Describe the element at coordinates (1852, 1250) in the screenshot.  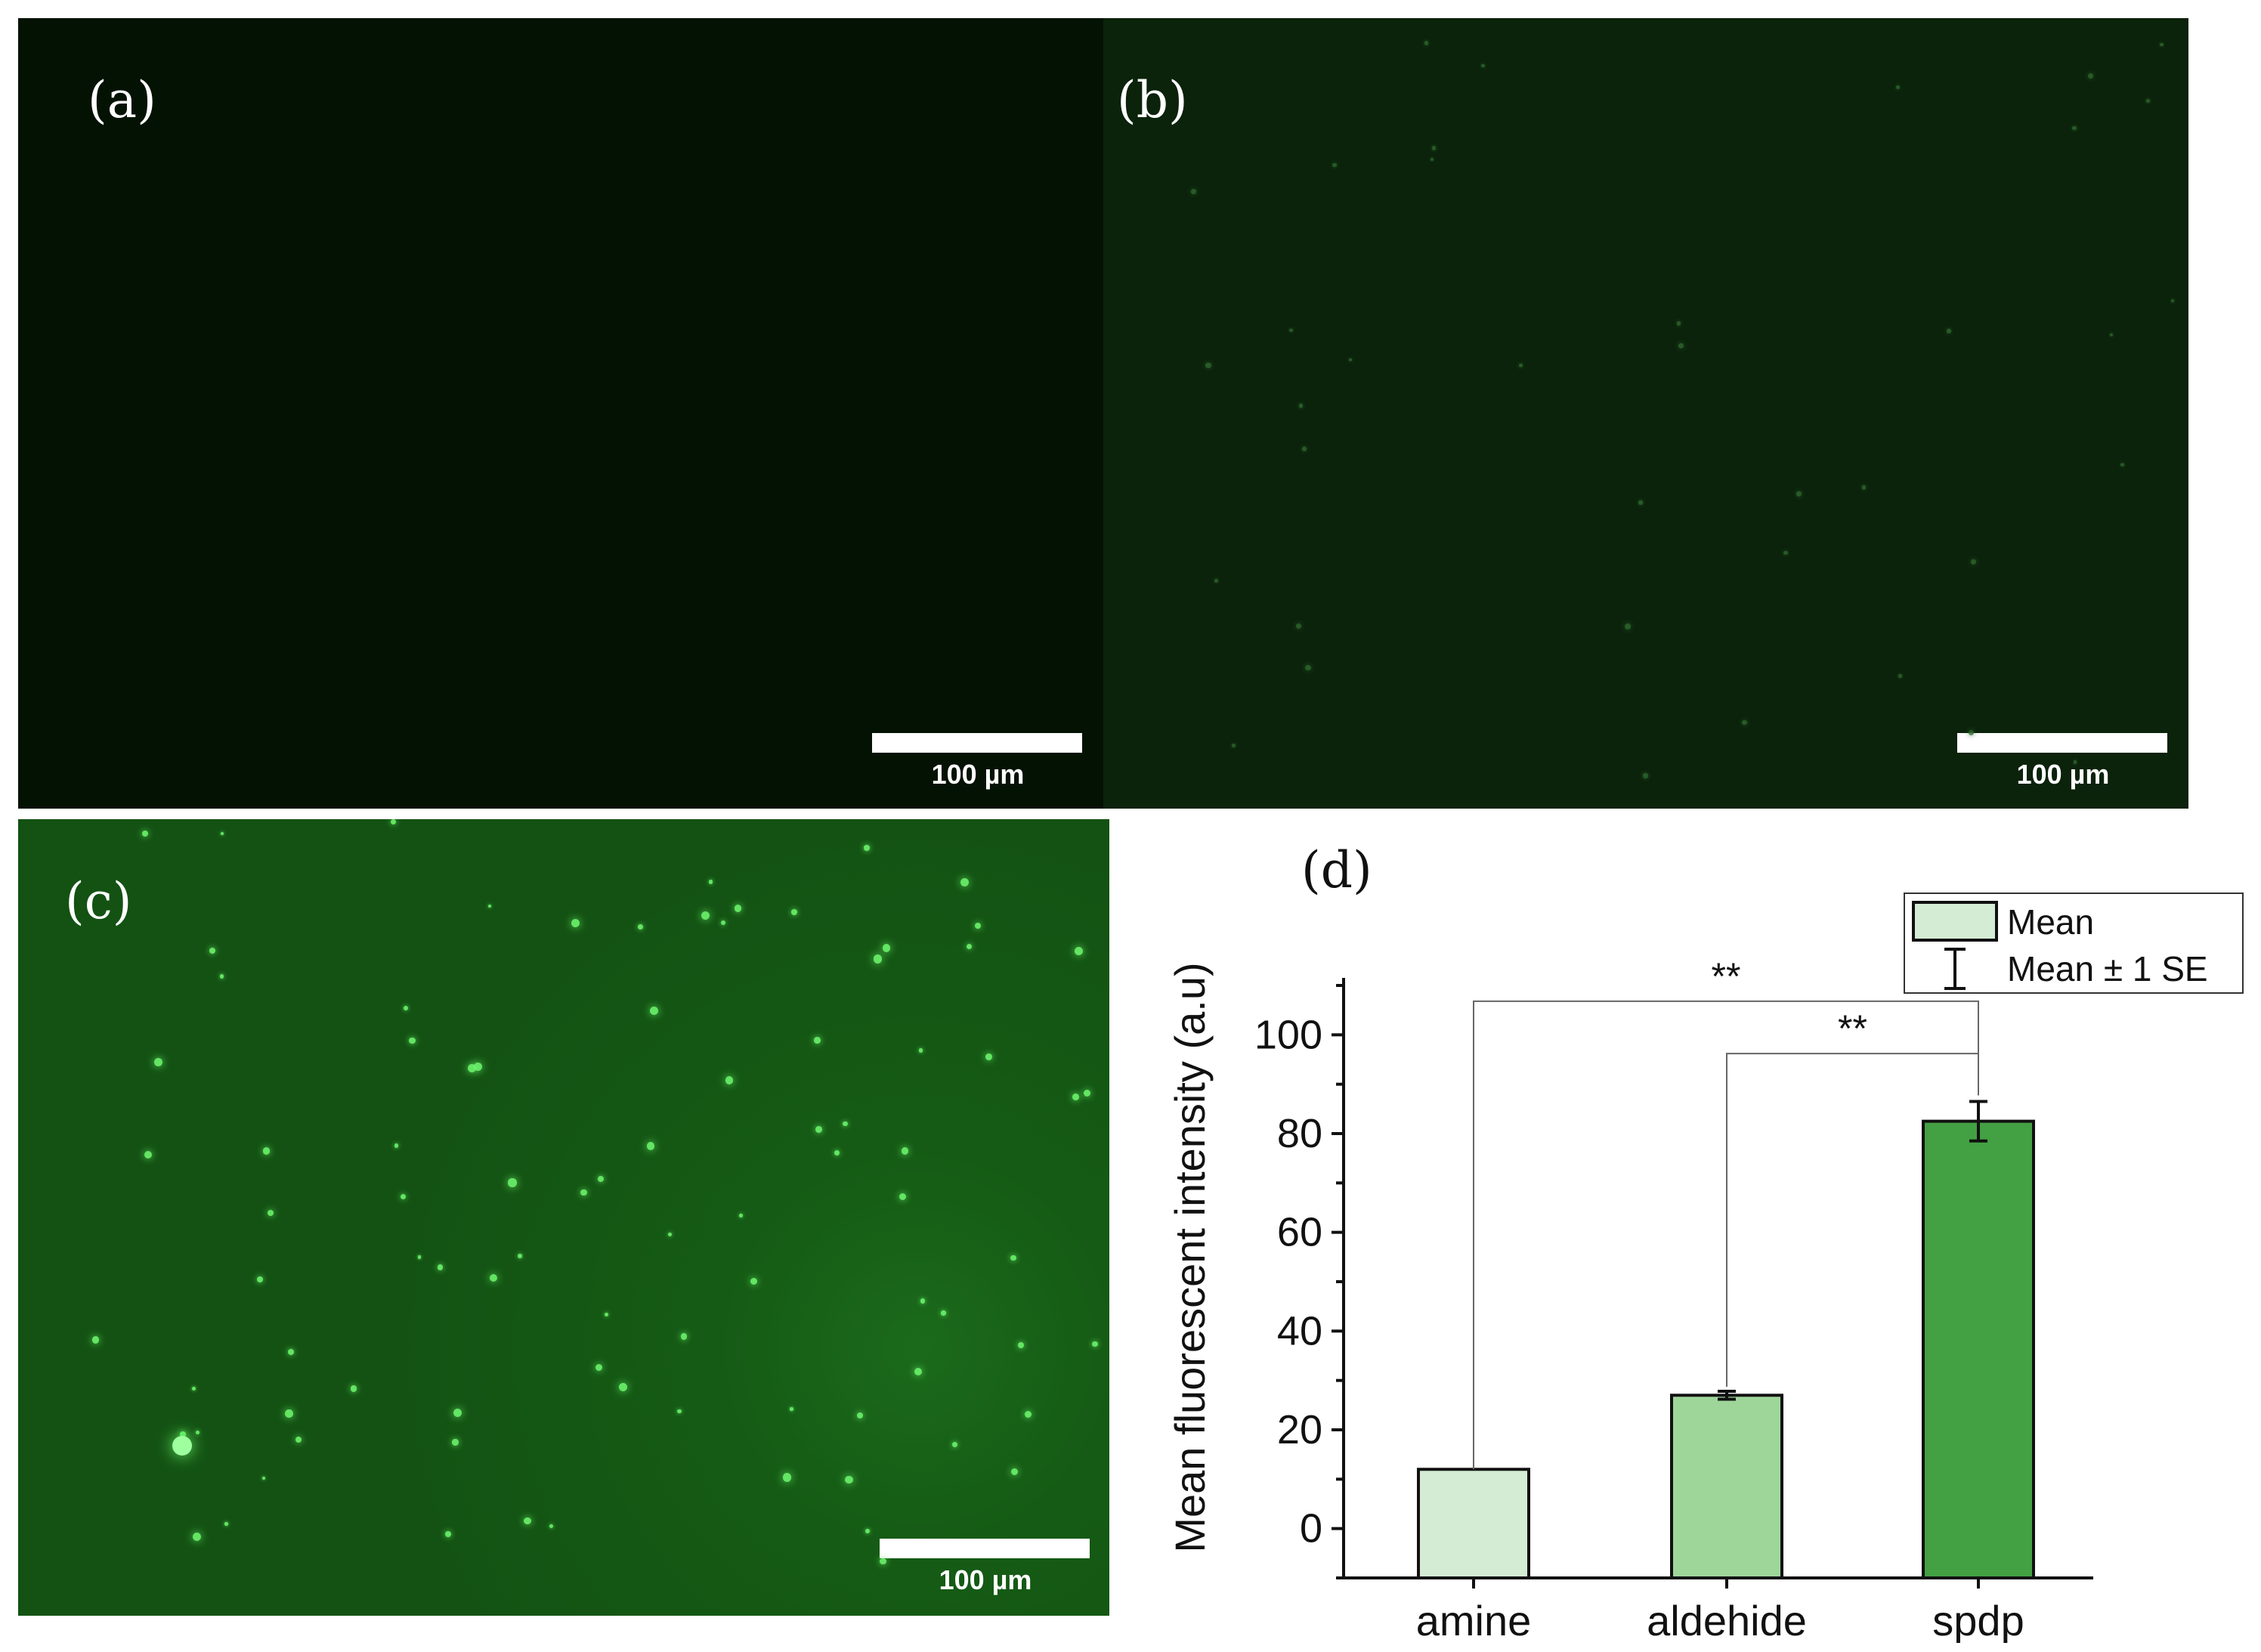
I see `chart-error-bars` at that location.